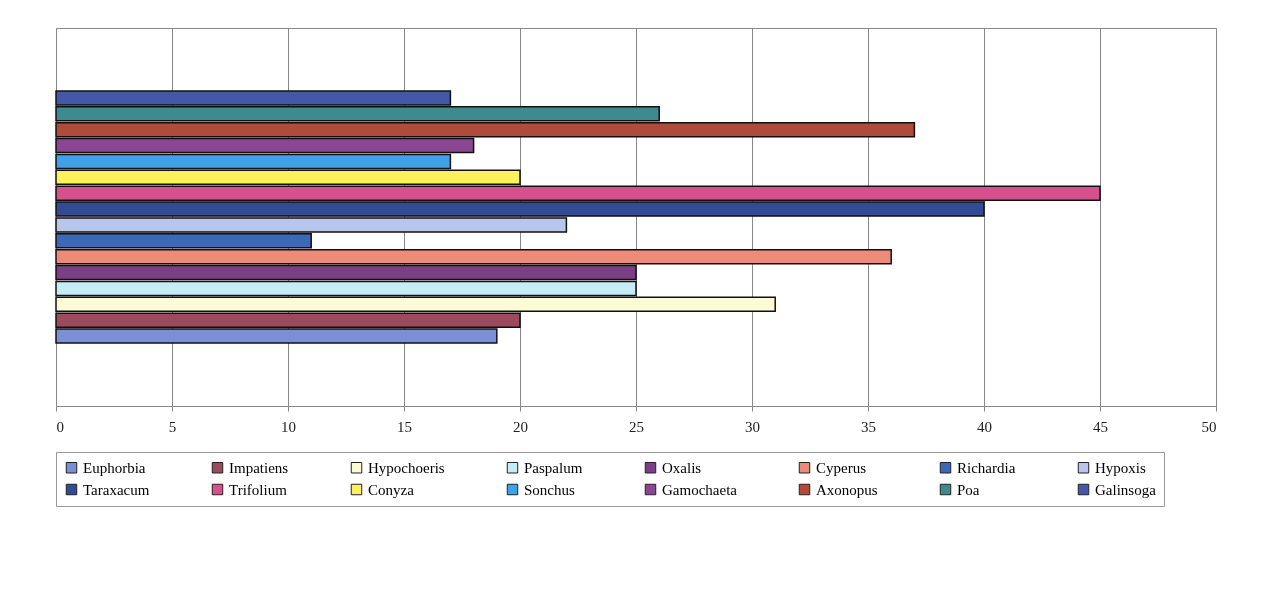  What do you see at coordinates (841, 467) in the screenshot?
I see `legend-label: Cyperus` at bounding box center [841, 467].